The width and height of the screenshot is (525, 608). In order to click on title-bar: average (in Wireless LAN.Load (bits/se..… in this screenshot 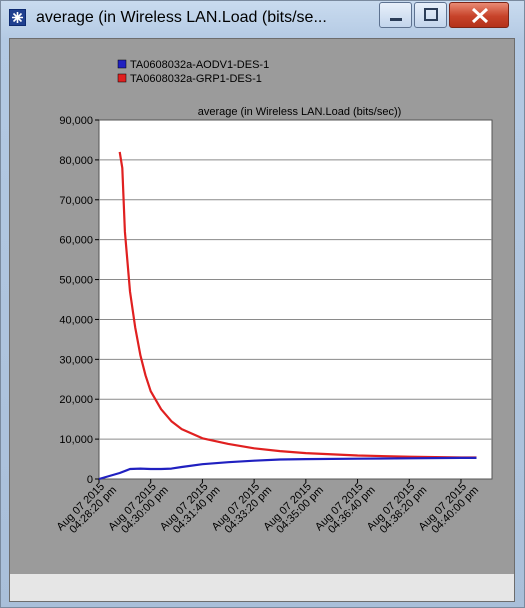, I will do `click(262, 18)`.